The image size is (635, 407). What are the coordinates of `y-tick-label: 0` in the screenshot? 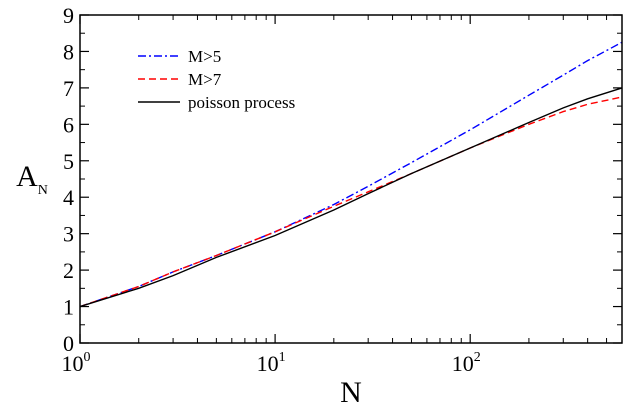 It's located at (68, 343).